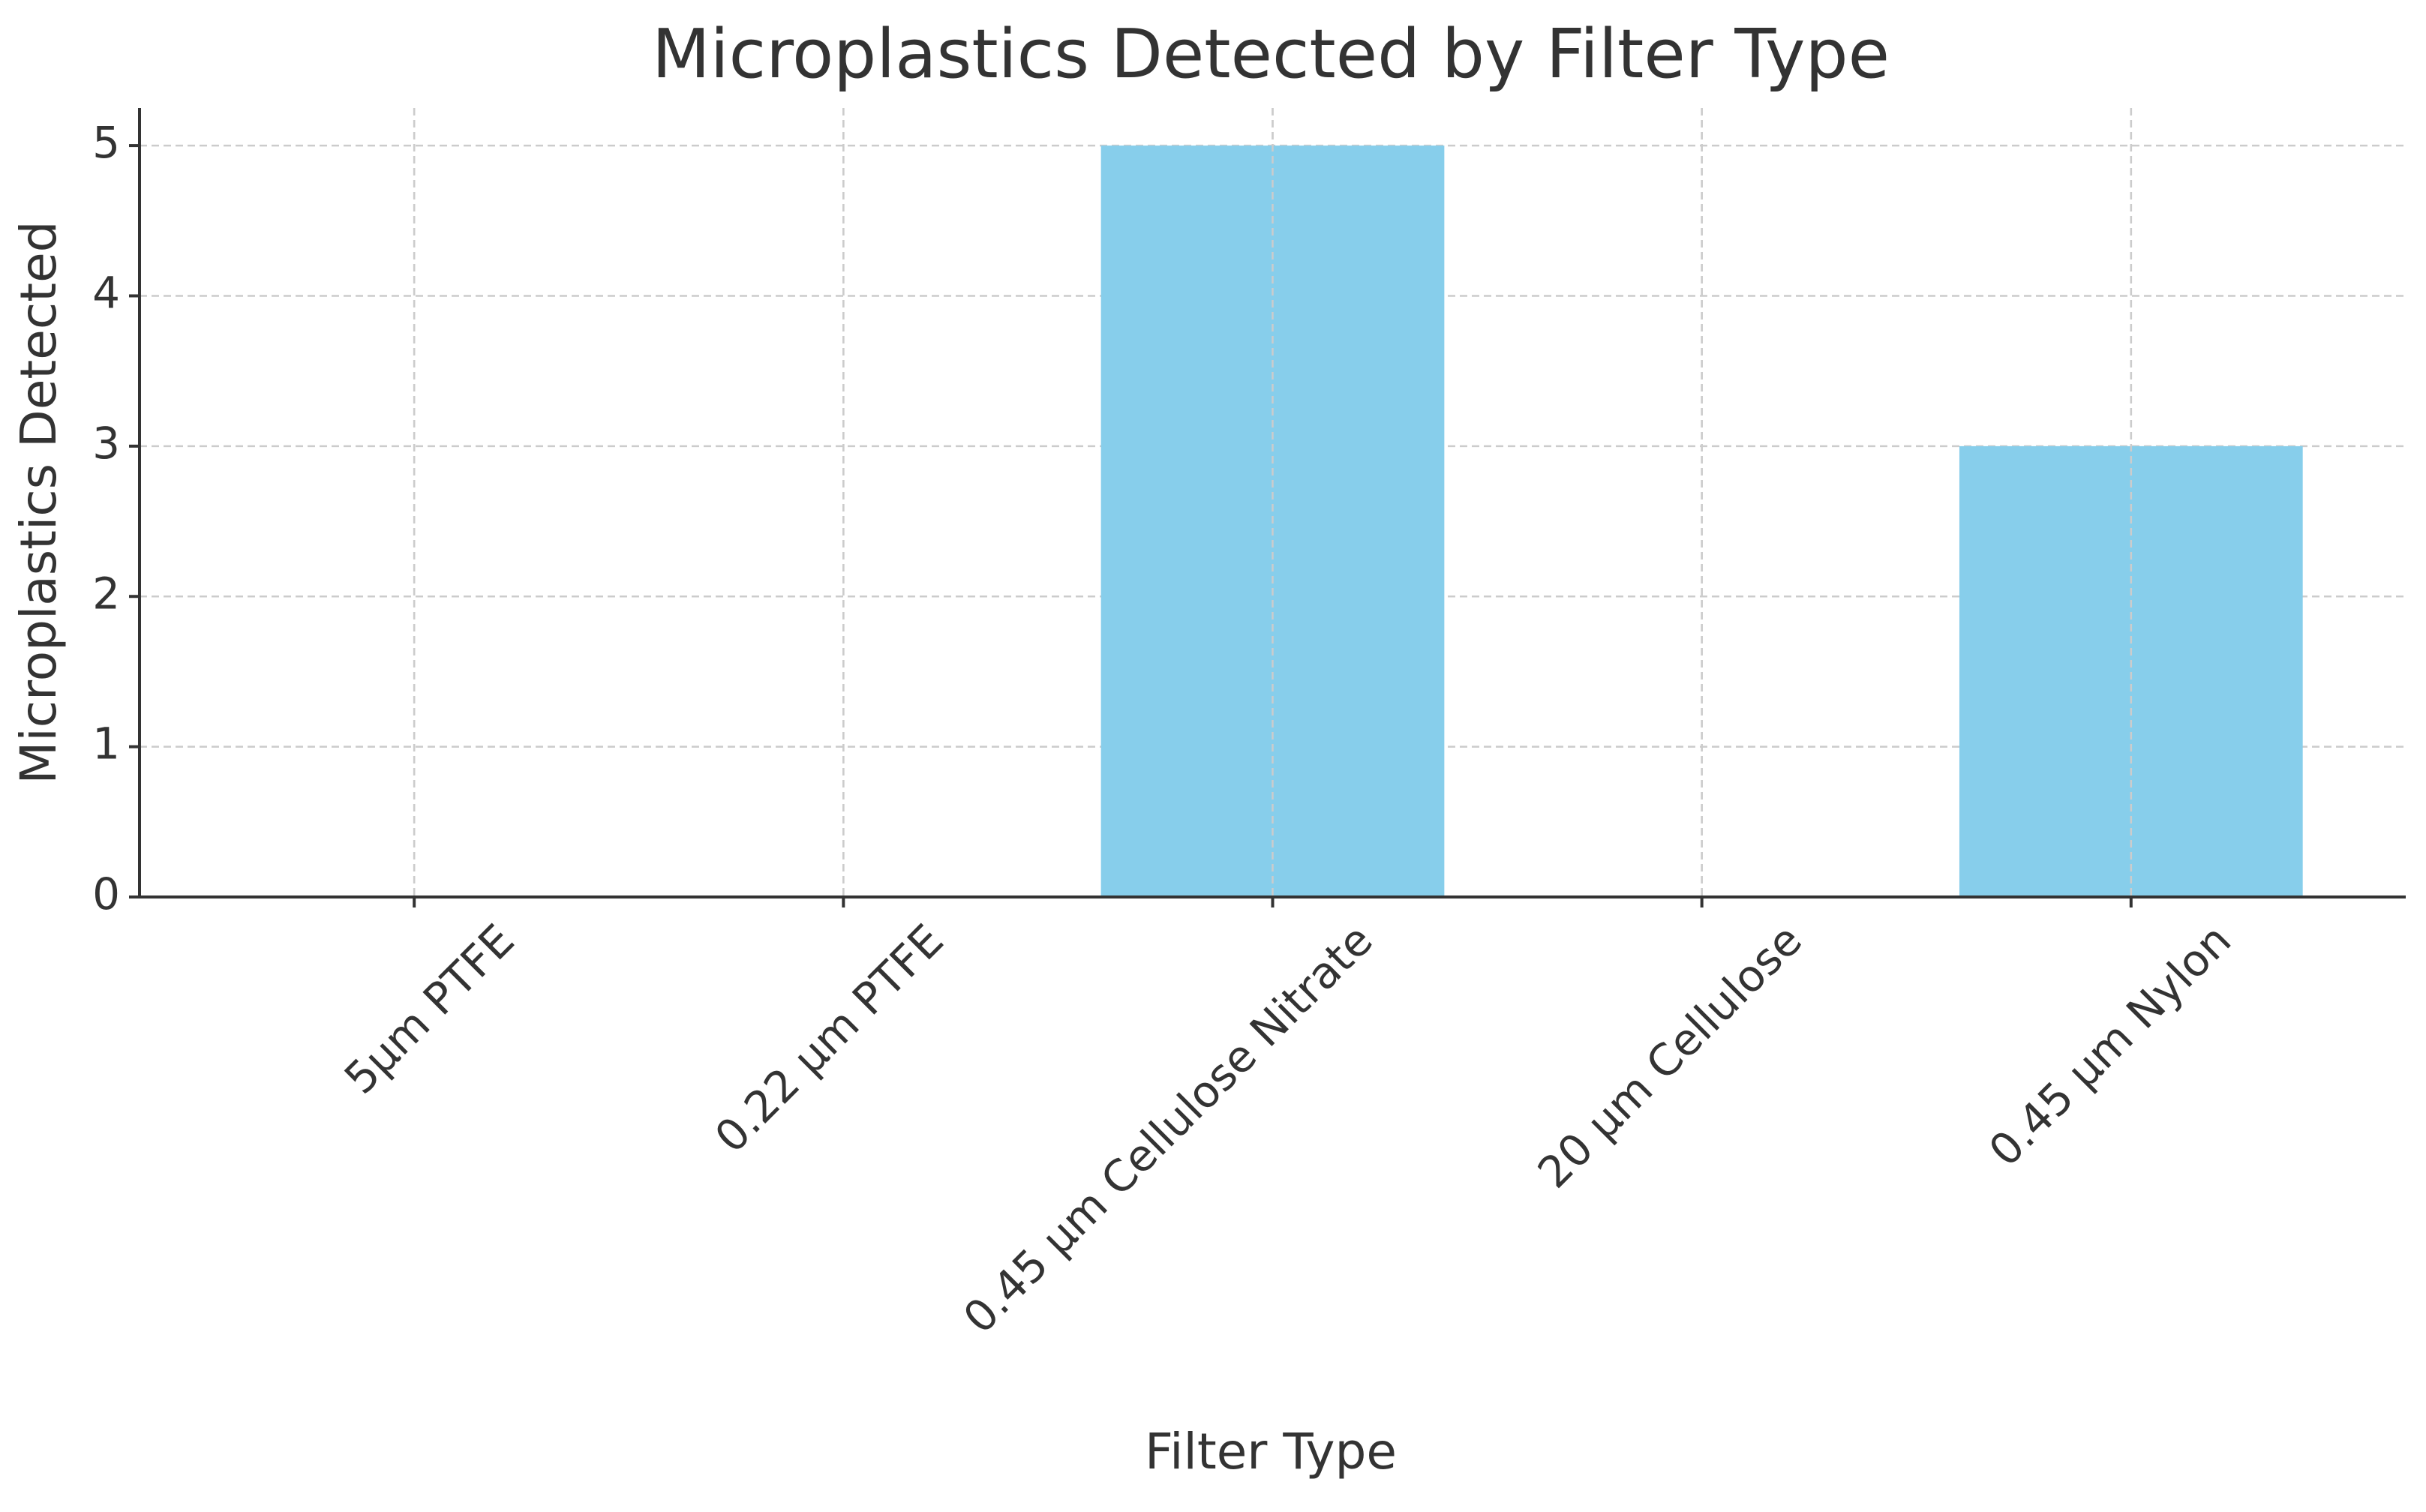 The width and height of the screenshot is (2426, 1512). What do you see at coordinates (106, 142) in the screenshot?
I see `y-tick-label: 5` at bounding box center [106, 142].